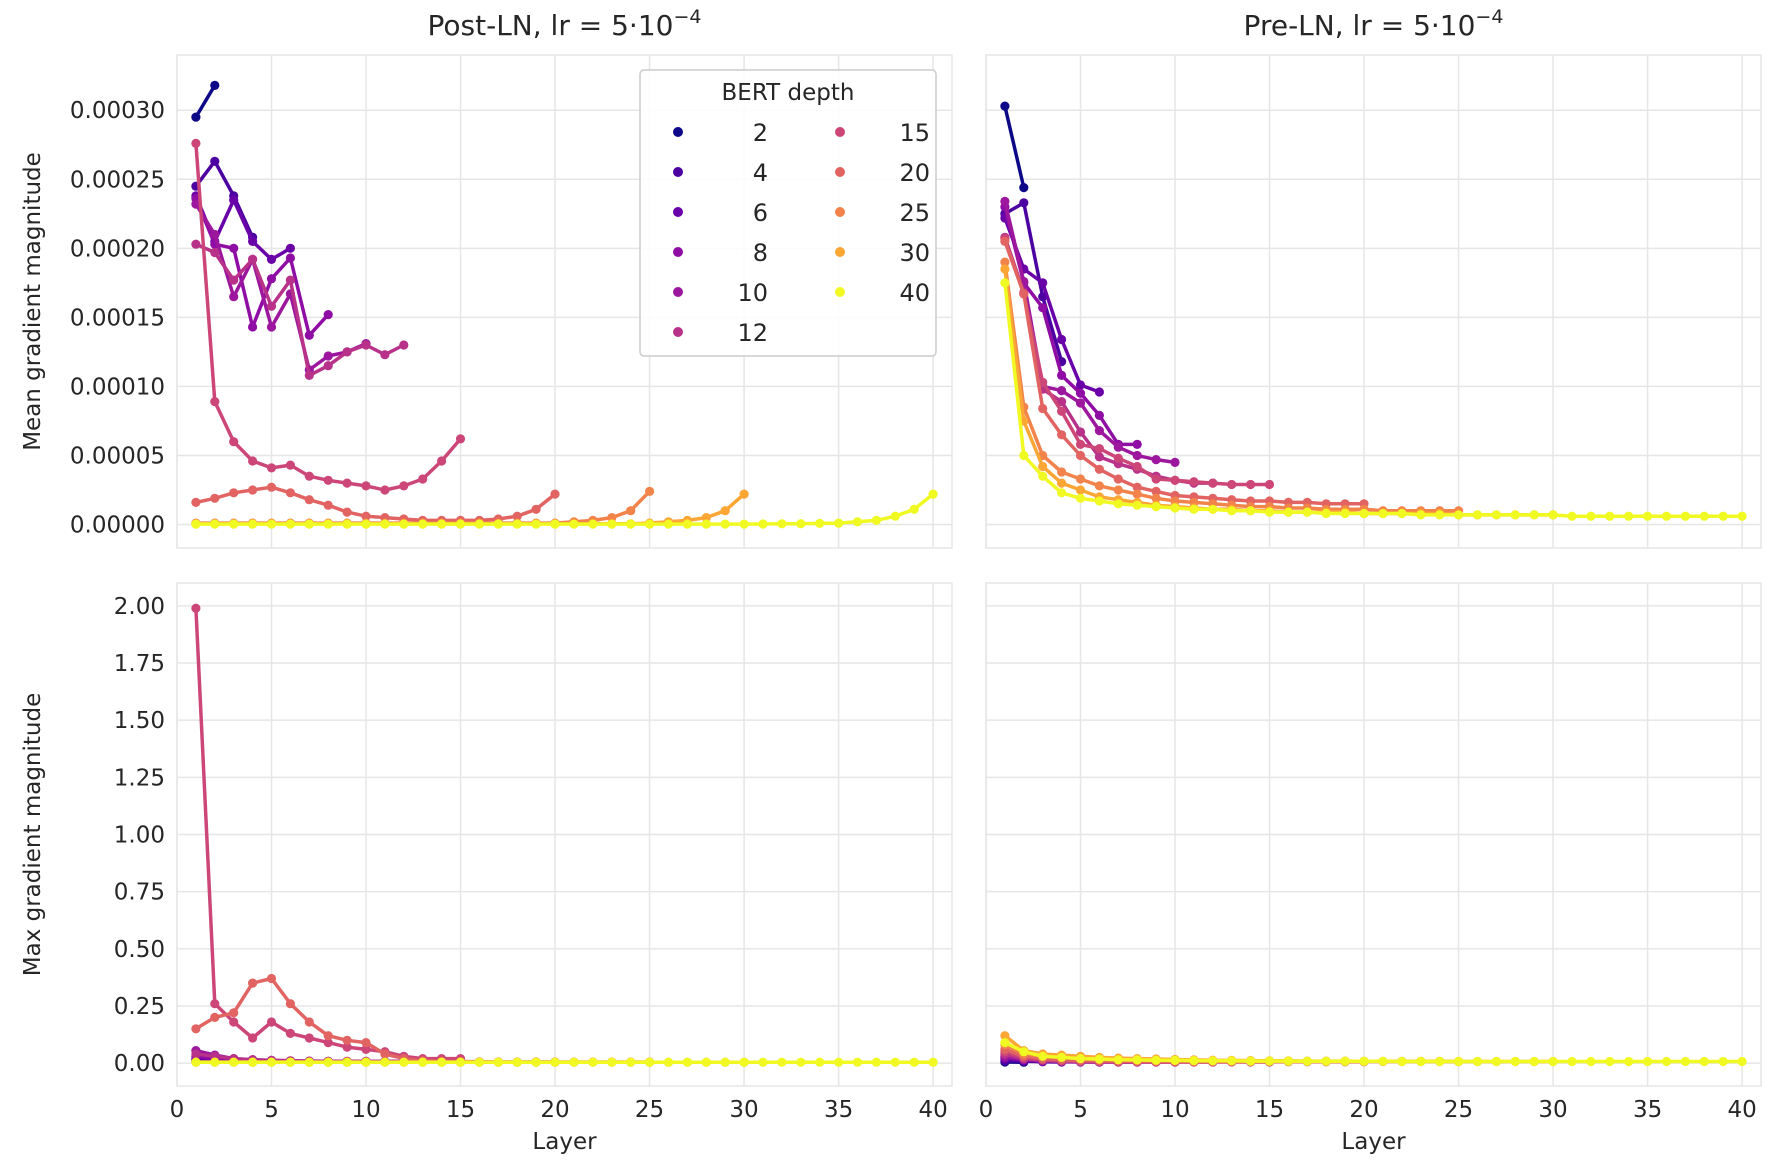 This screenshot has height=1163, width=1770. What do you see at coordinates (788, 93) in the screenshot?
I see `legend-title: BERT depth` at bounding box center [788, 93].